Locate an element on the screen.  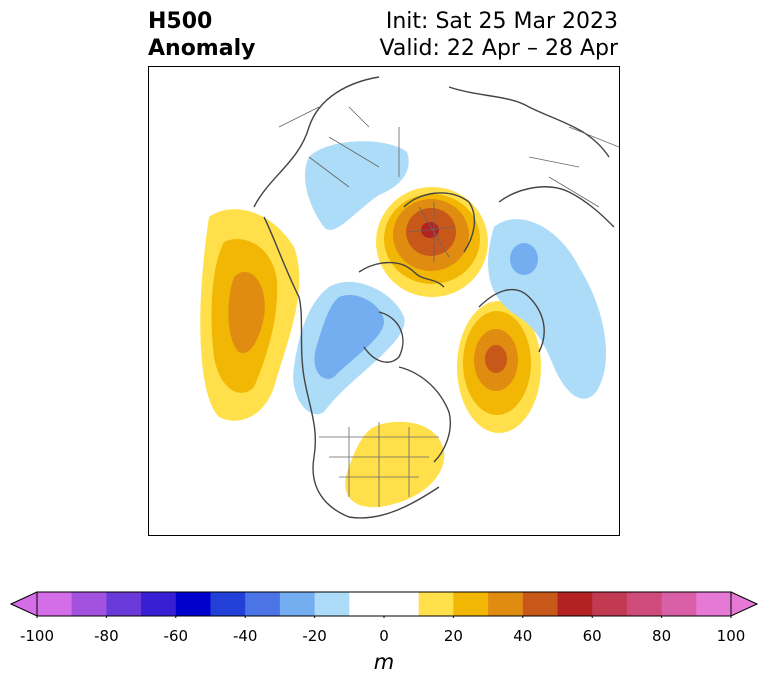
negative-anomaly-siberia is located at coordinates (356, 185).